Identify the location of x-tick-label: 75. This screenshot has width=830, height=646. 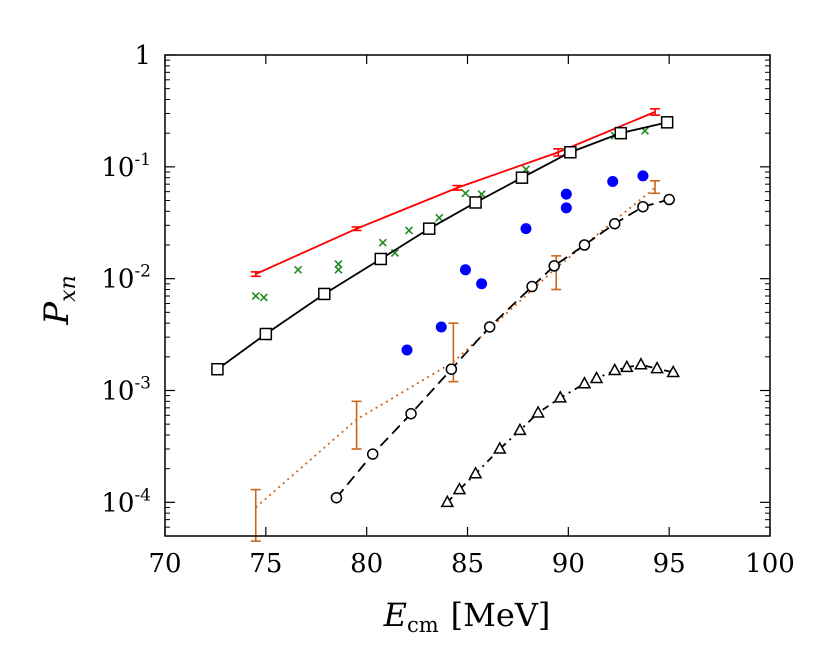
(265, 564).